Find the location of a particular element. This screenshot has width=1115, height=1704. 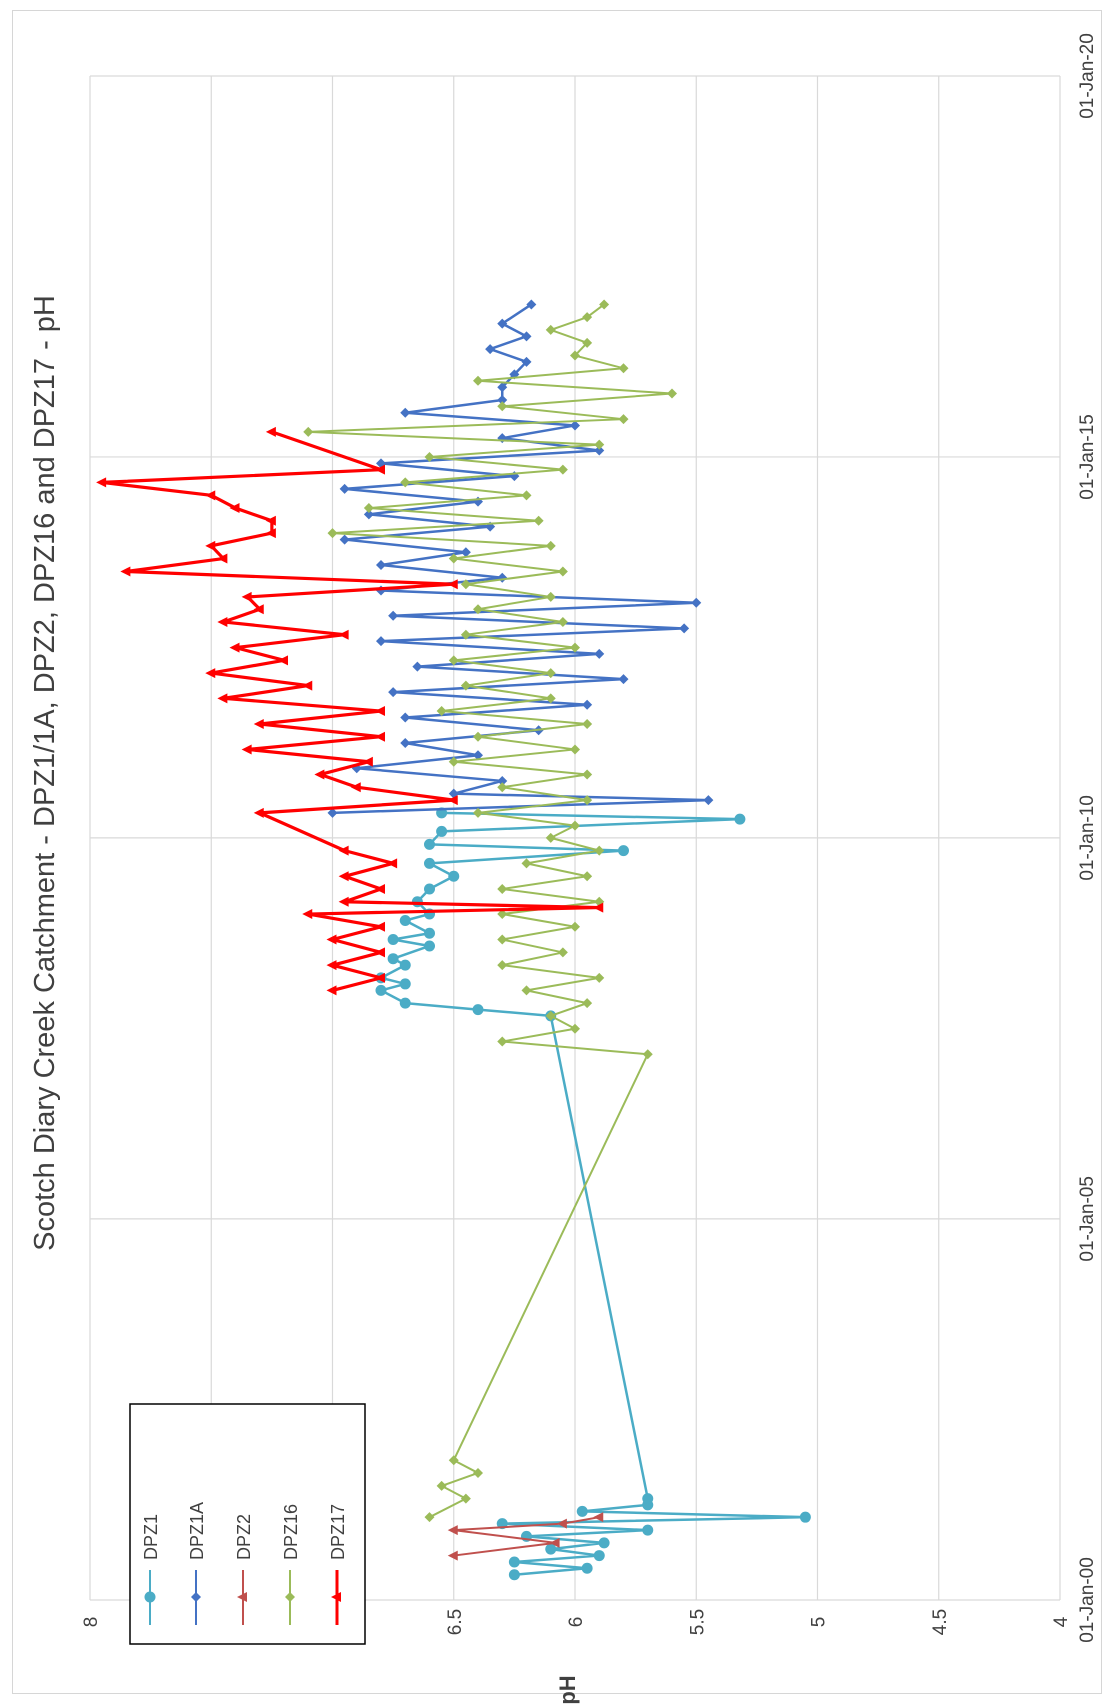

ph-tick-label: 8 is located at coordinates (91, 1622).